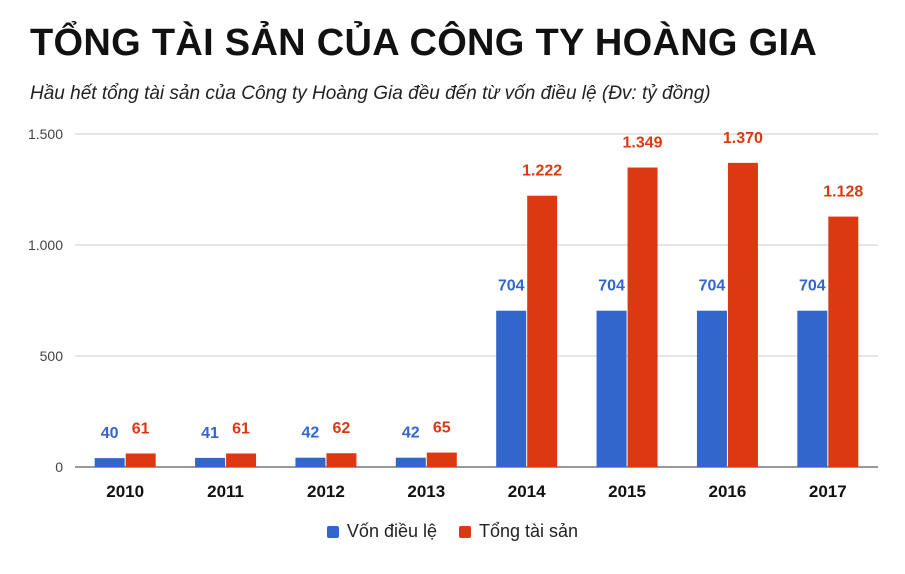 This screenshot has width=905, height=574. What do you see at coordinates (110, 433) in the screenshot?
I see `data-label-von-dieu-le: 40` at bounding box center [110, 433].